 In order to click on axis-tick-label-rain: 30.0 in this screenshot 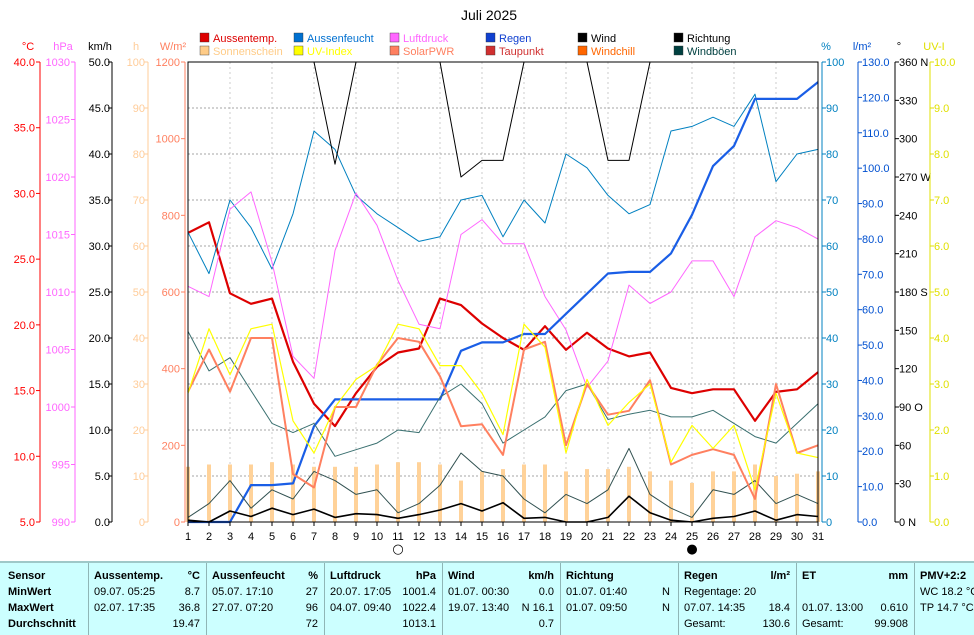, I will do `click(872, 417)`.